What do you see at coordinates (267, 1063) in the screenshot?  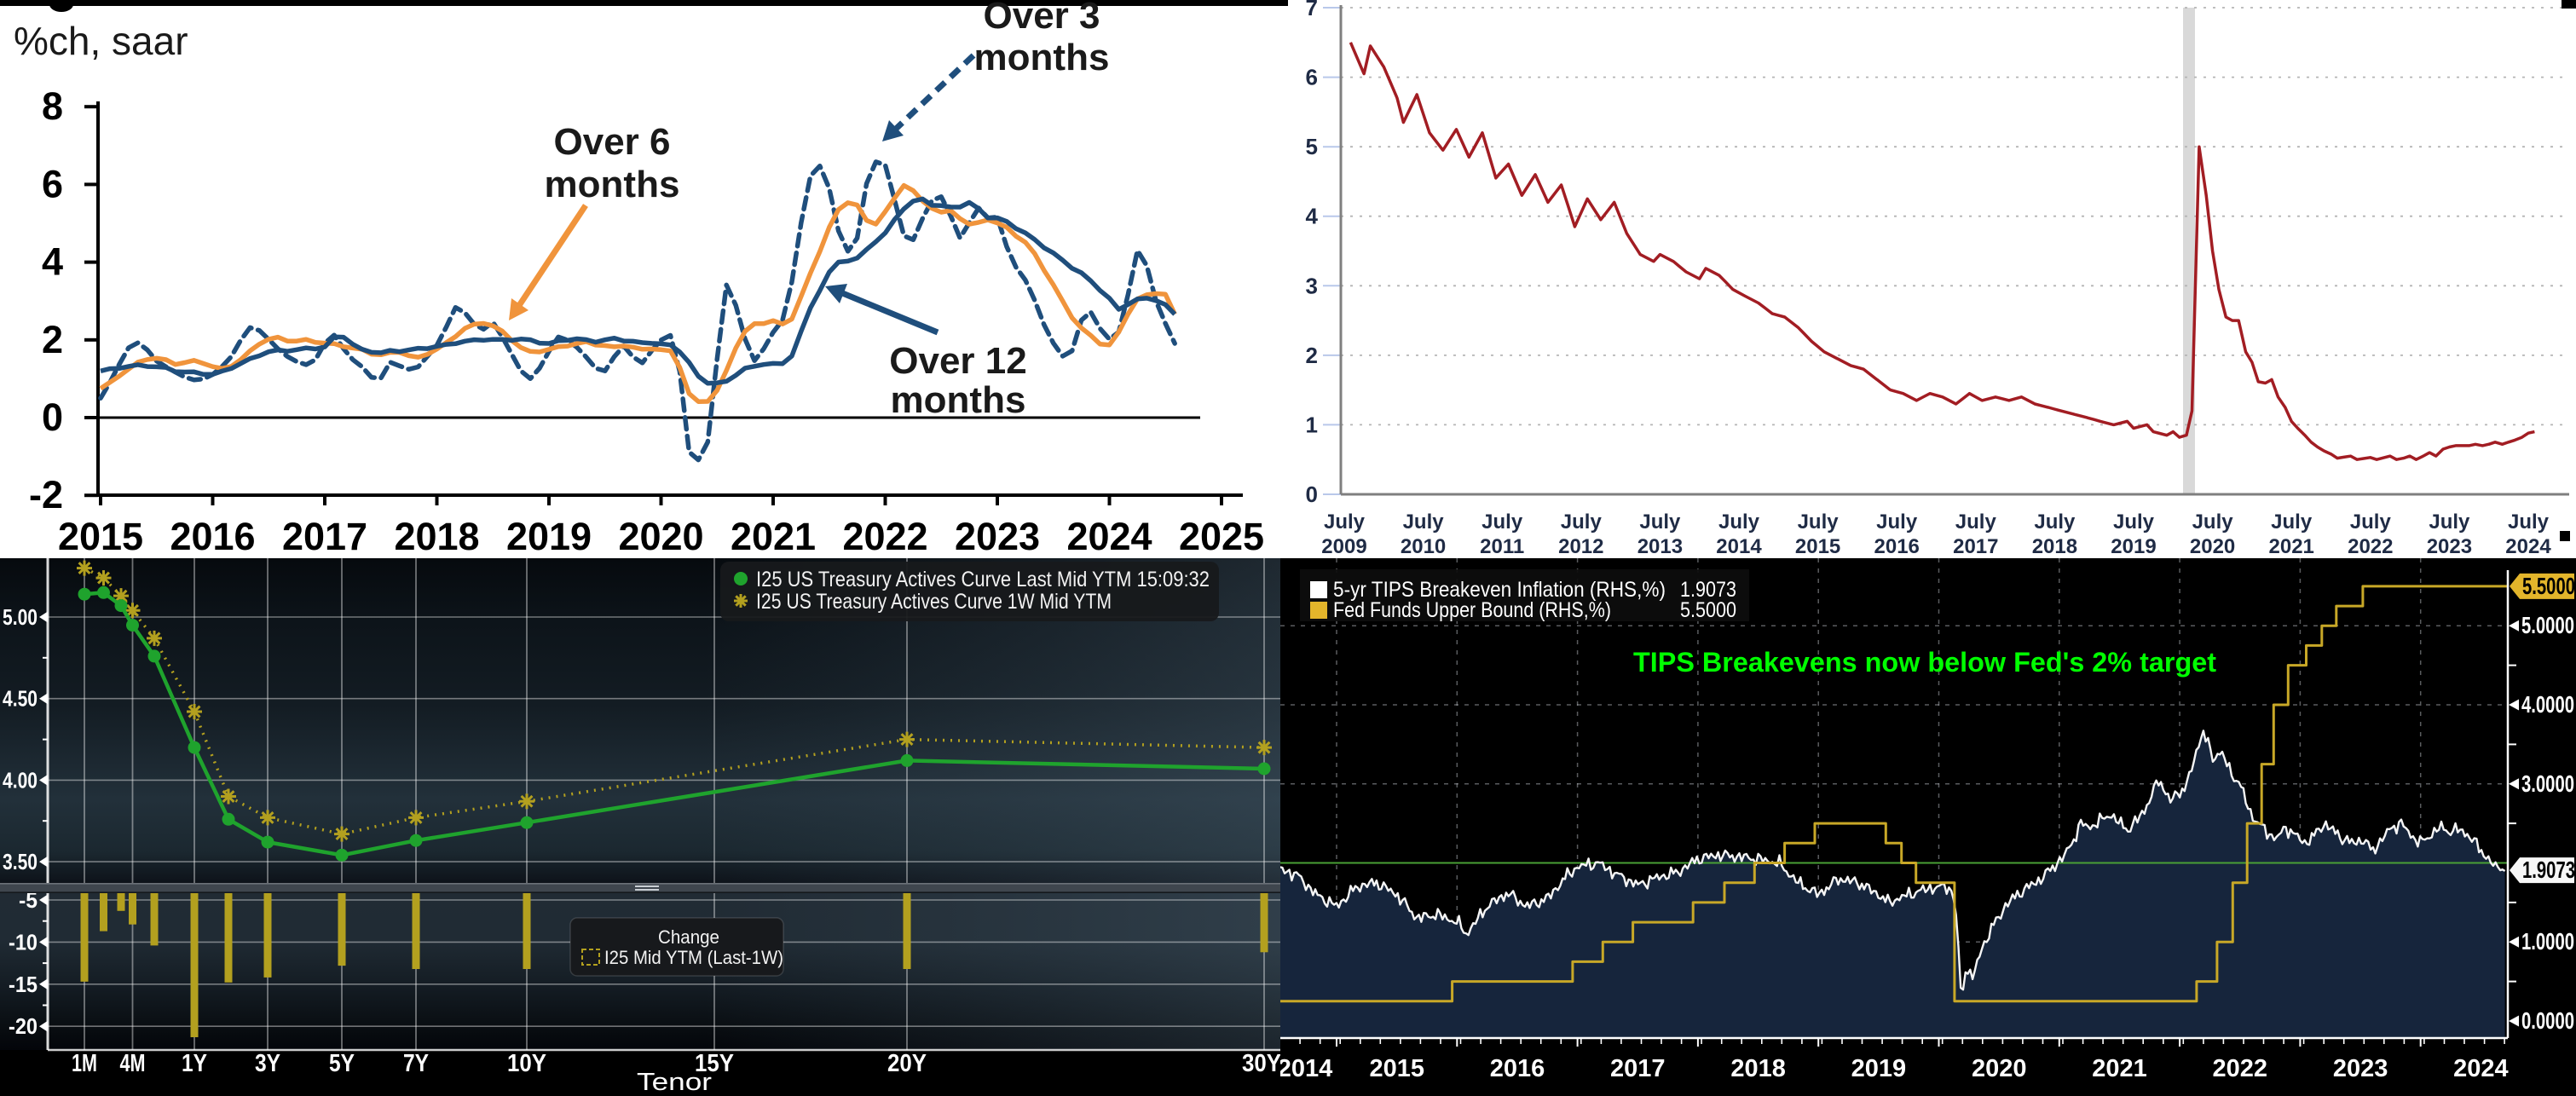 I see `svg-text: 3Y` at bounding box center [267, 1063].